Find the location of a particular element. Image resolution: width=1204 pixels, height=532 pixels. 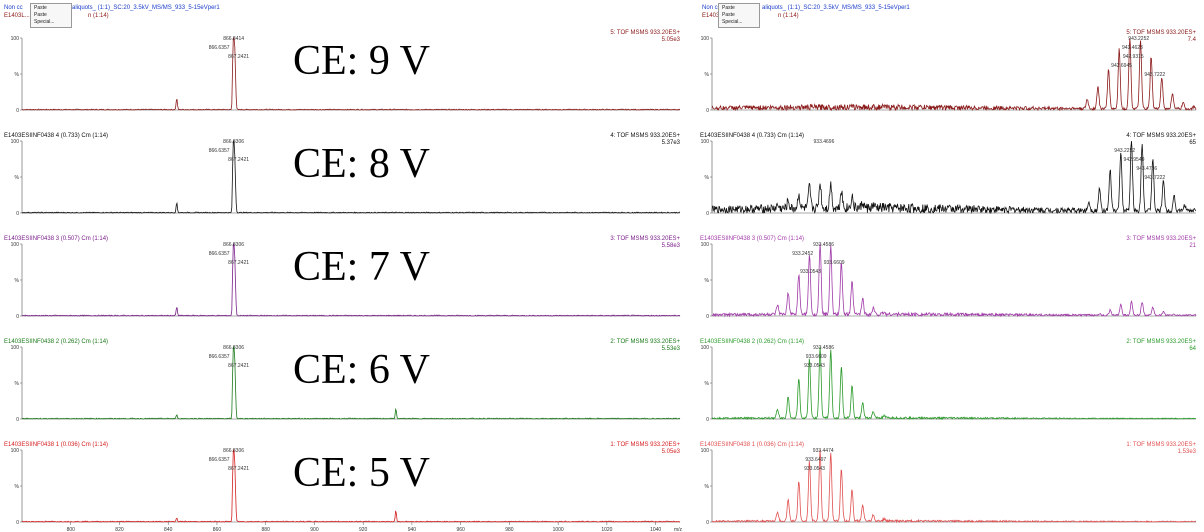

x-tick-label: 980 is located at coordinates (509, 529).